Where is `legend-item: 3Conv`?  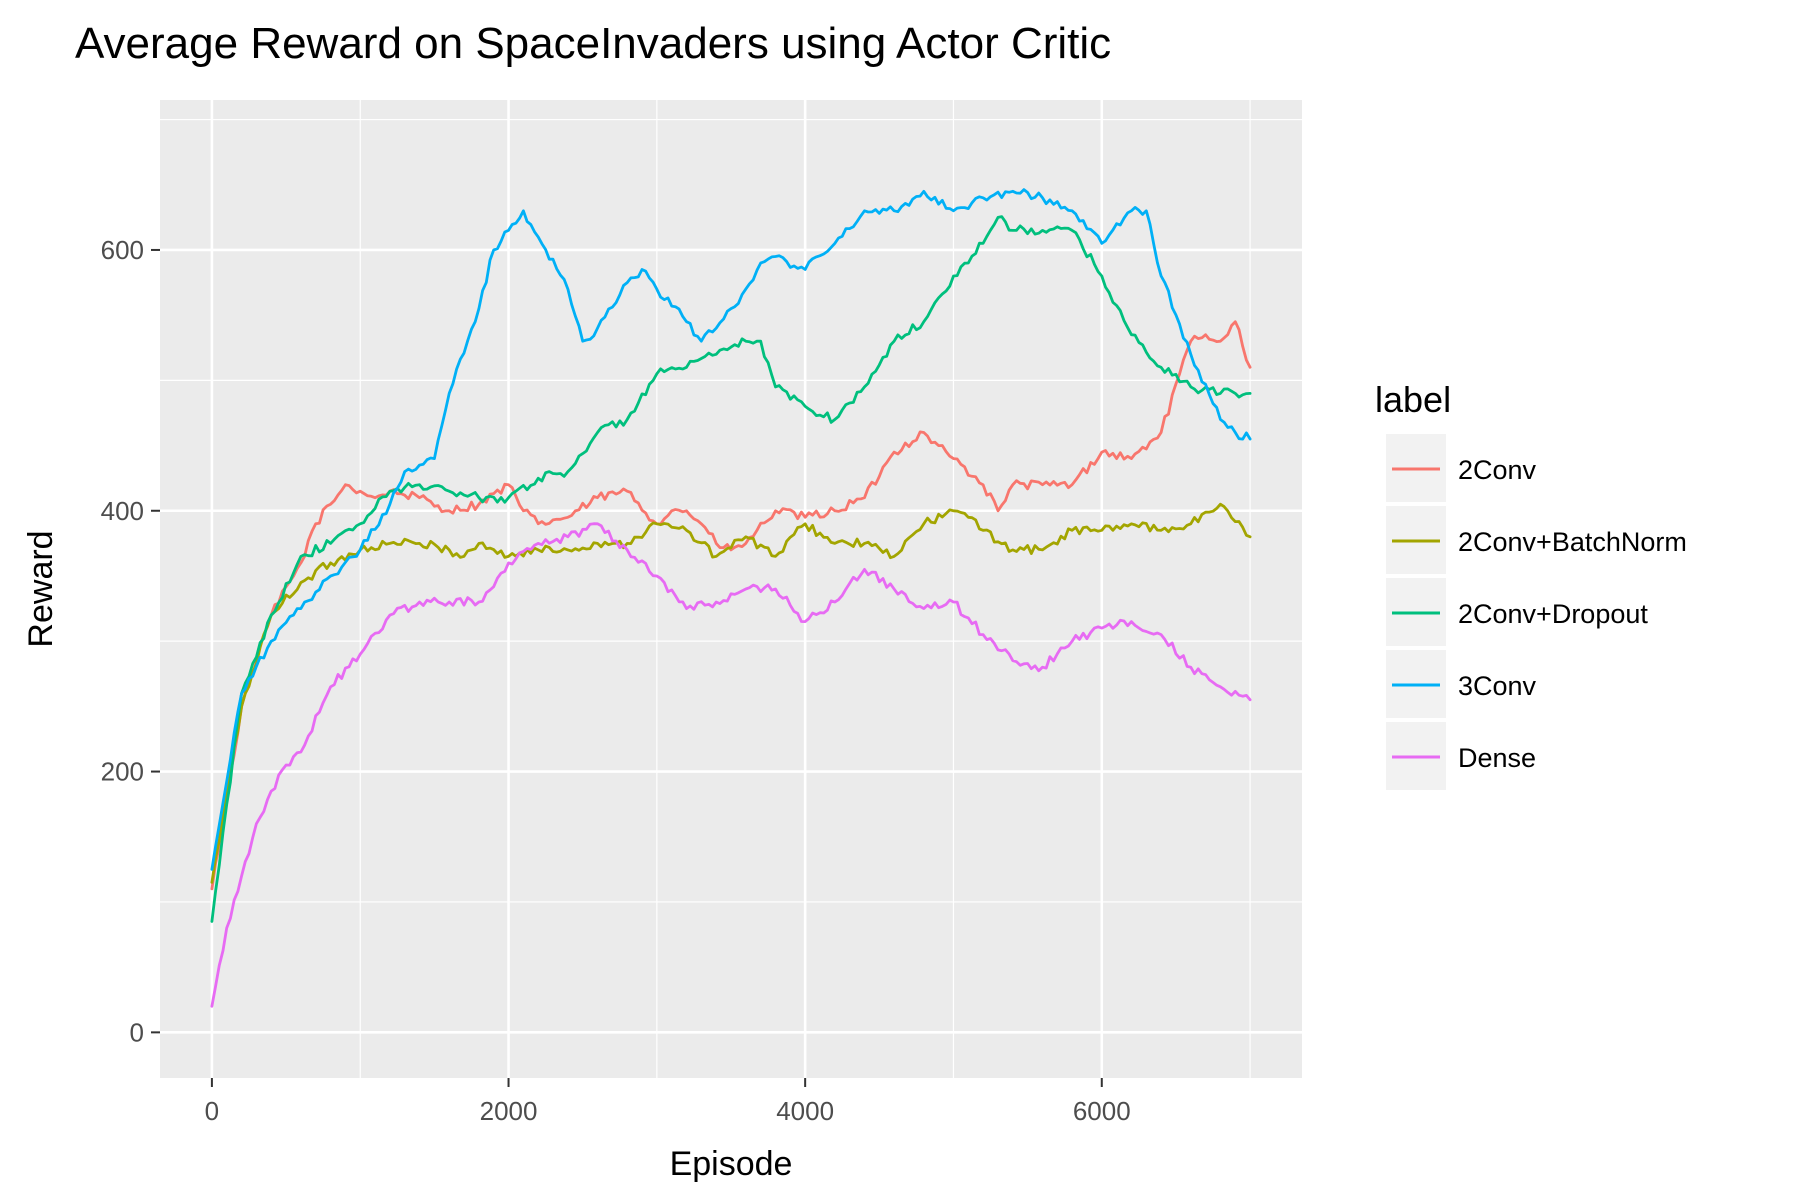
legend-item: 3Conv is located at coordinates (1461, 684).